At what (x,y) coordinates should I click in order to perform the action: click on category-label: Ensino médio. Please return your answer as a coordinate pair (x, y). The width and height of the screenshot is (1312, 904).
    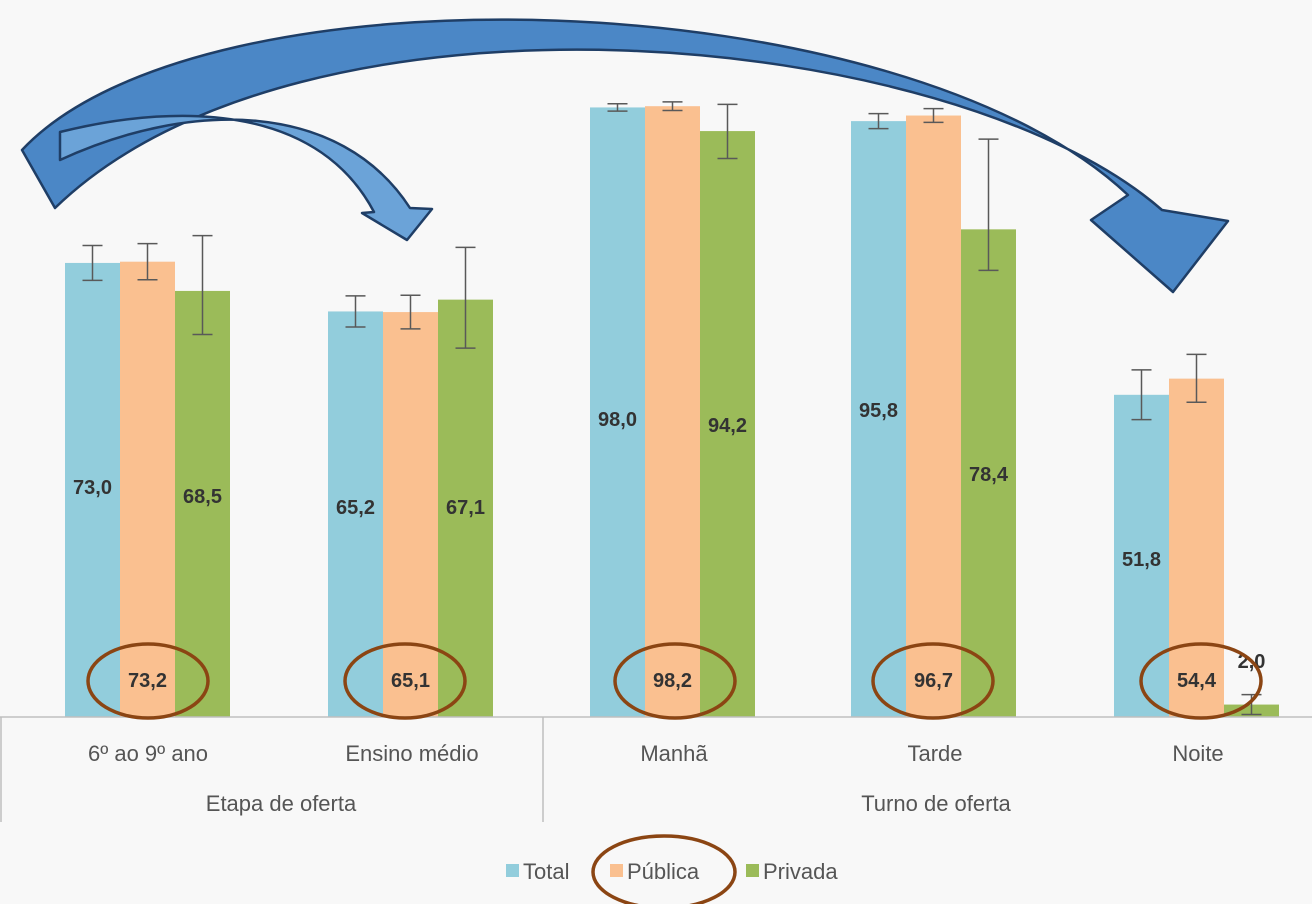
    Looking at the image, I should click on (411, 753).